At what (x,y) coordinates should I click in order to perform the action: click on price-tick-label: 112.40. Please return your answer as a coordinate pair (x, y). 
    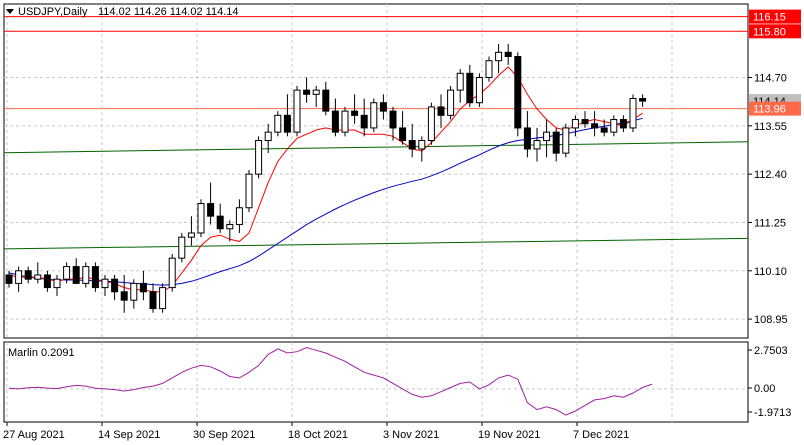
    Looking at the image, I should click on (770, 175).